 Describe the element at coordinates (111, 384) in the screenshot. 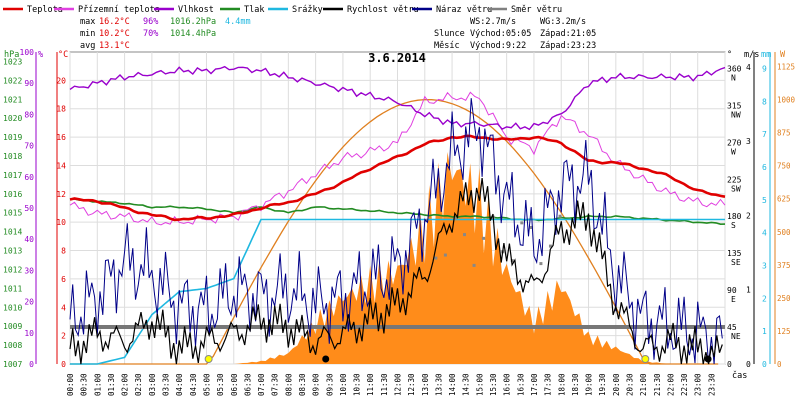

I see `tick-time: 01:30` at that location.